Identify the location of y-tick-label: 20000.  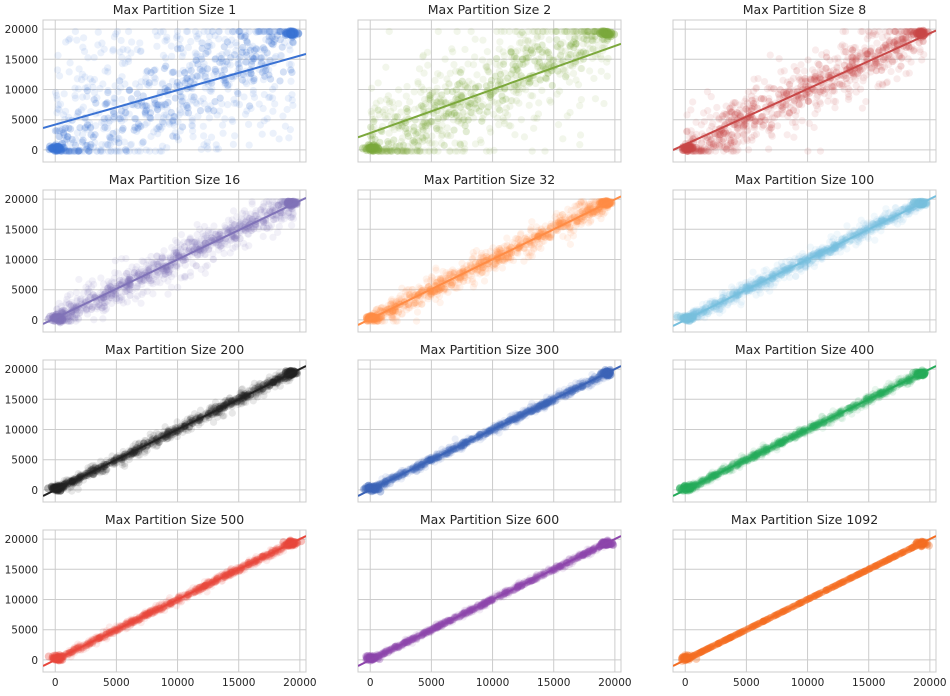
(21, 200).